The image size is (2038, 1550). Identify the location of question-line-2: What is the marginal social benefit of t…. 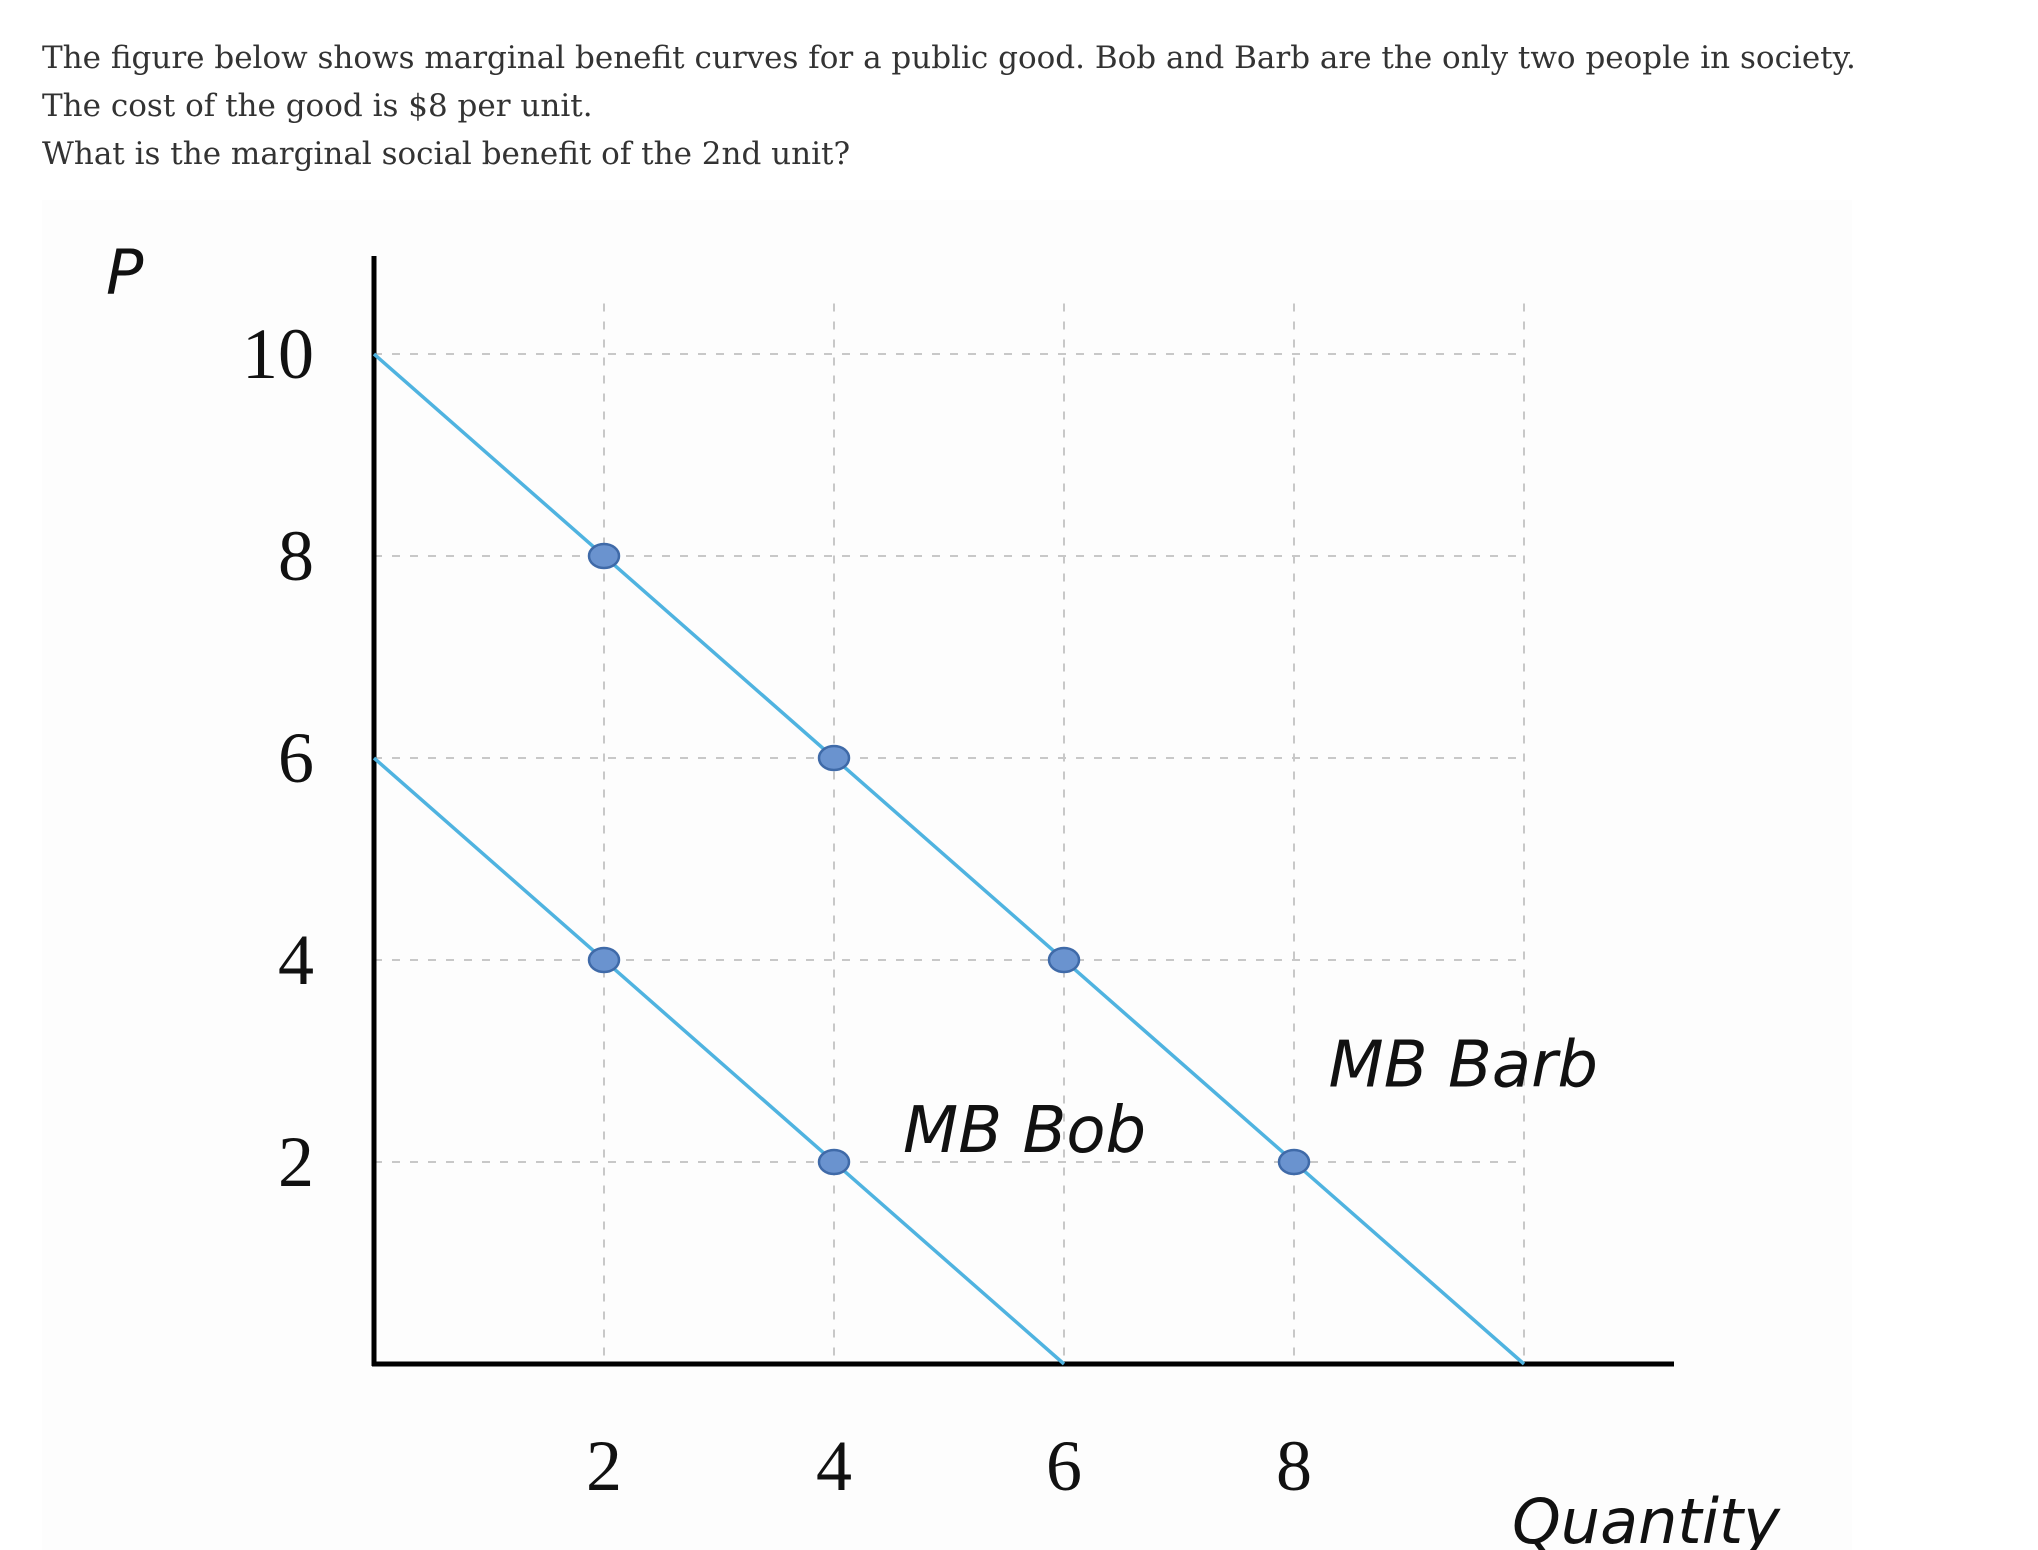
(446, 154).